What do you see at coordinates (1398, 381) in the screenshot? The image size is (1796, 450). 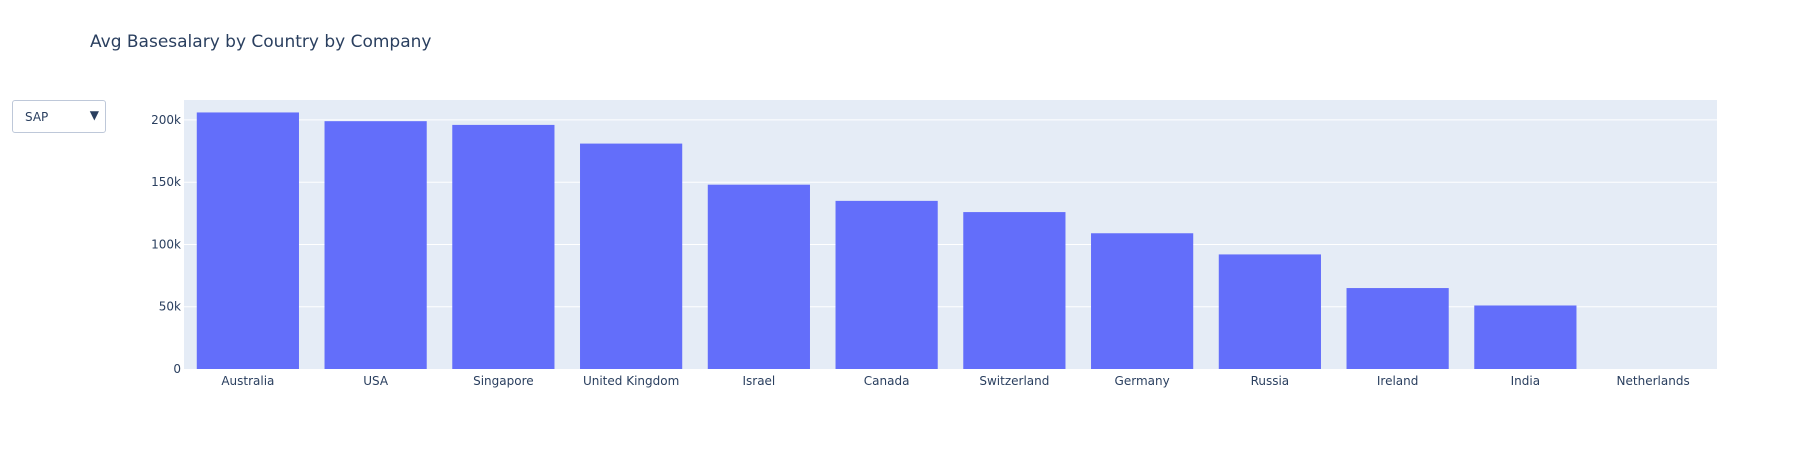 I see `x-tick-label: Ireland` at bounding box center [1398, 381].